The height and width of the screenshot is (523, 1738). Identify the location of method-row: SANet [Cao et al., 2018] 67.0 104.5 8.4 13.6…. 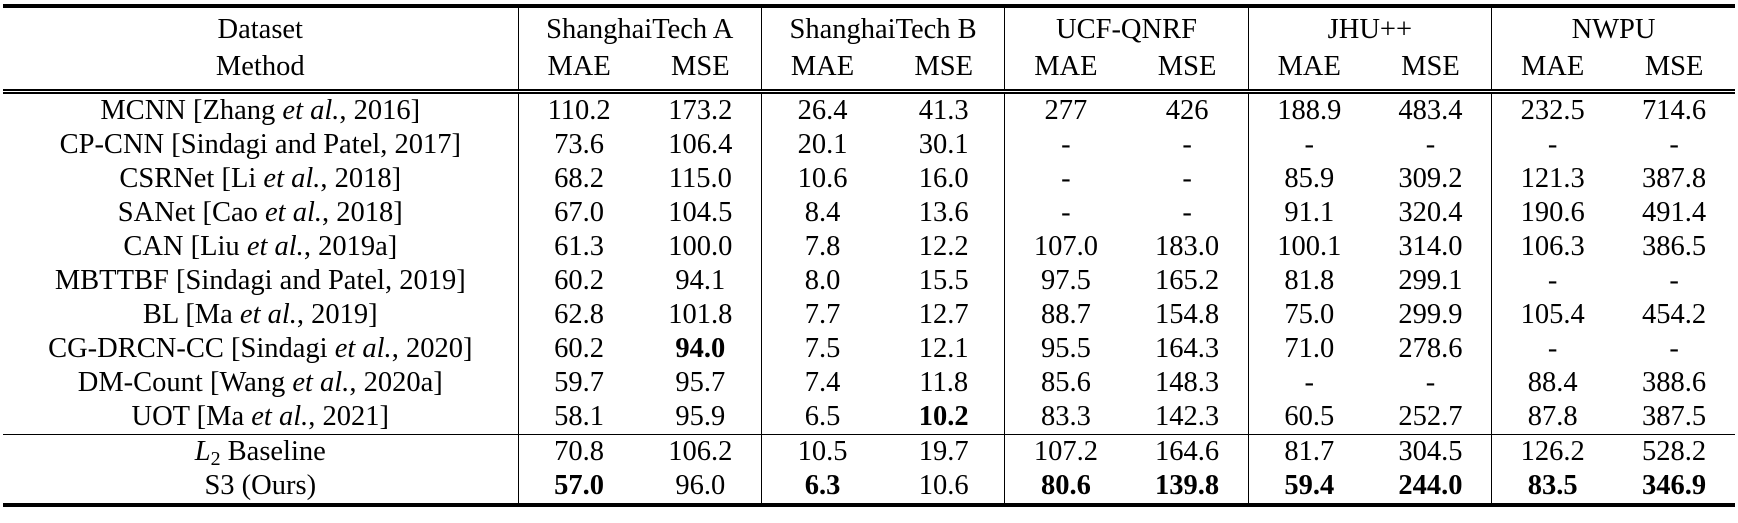
(869, 213).